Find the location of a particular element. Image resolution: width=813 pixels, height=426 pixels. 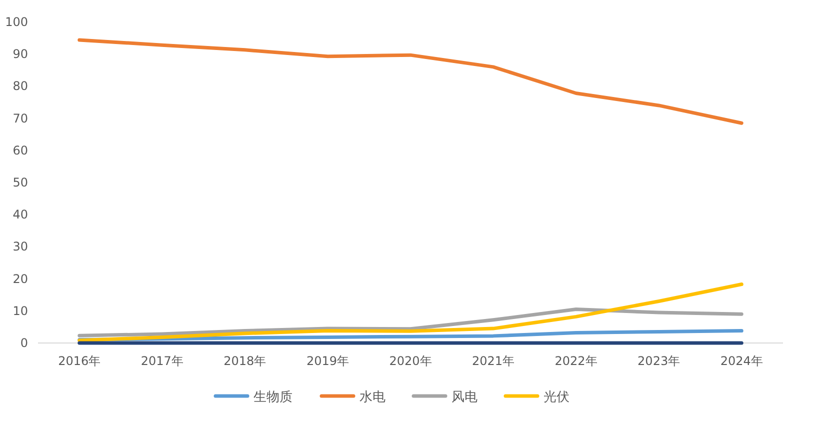

x-tick-label: 2022年 is located at coordinates (576, 361).